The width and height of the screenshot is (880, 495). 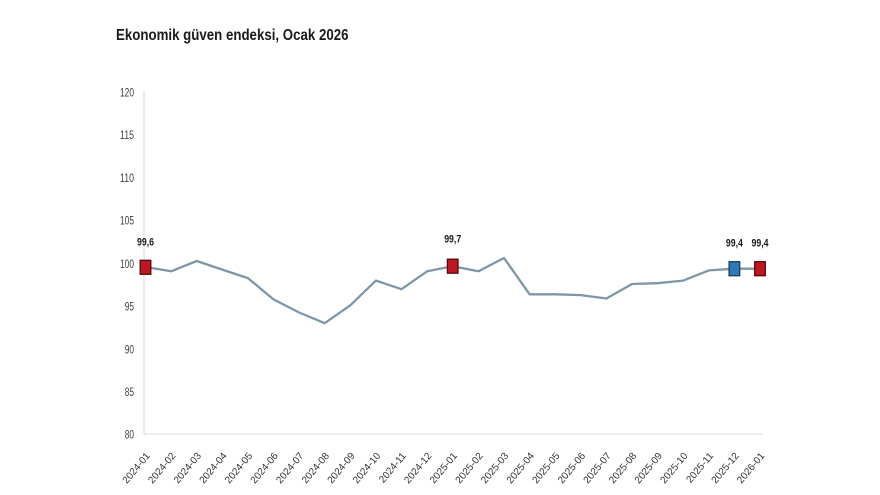 I want to click on svg-text: 105, so click(x=127, y=222).